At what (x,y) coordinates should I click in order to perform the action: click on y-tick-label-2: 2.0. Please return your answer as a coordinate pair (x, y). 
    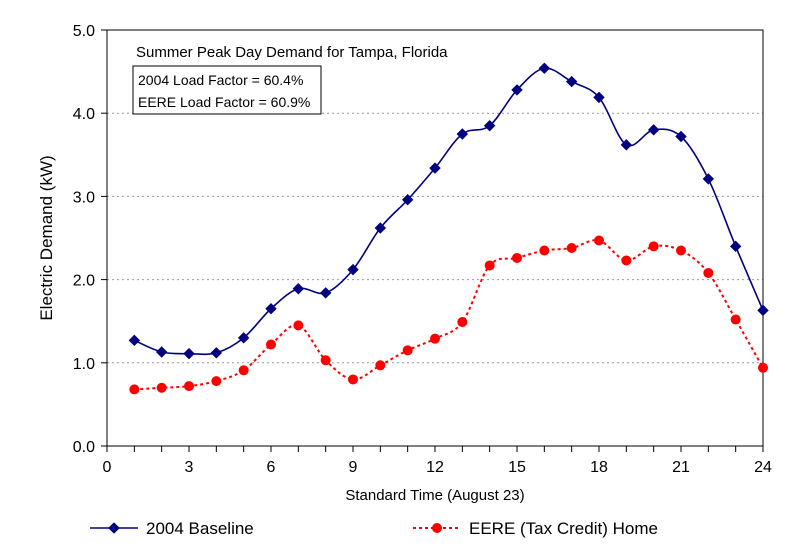
    Looking at the image, I should click on (84, 281).